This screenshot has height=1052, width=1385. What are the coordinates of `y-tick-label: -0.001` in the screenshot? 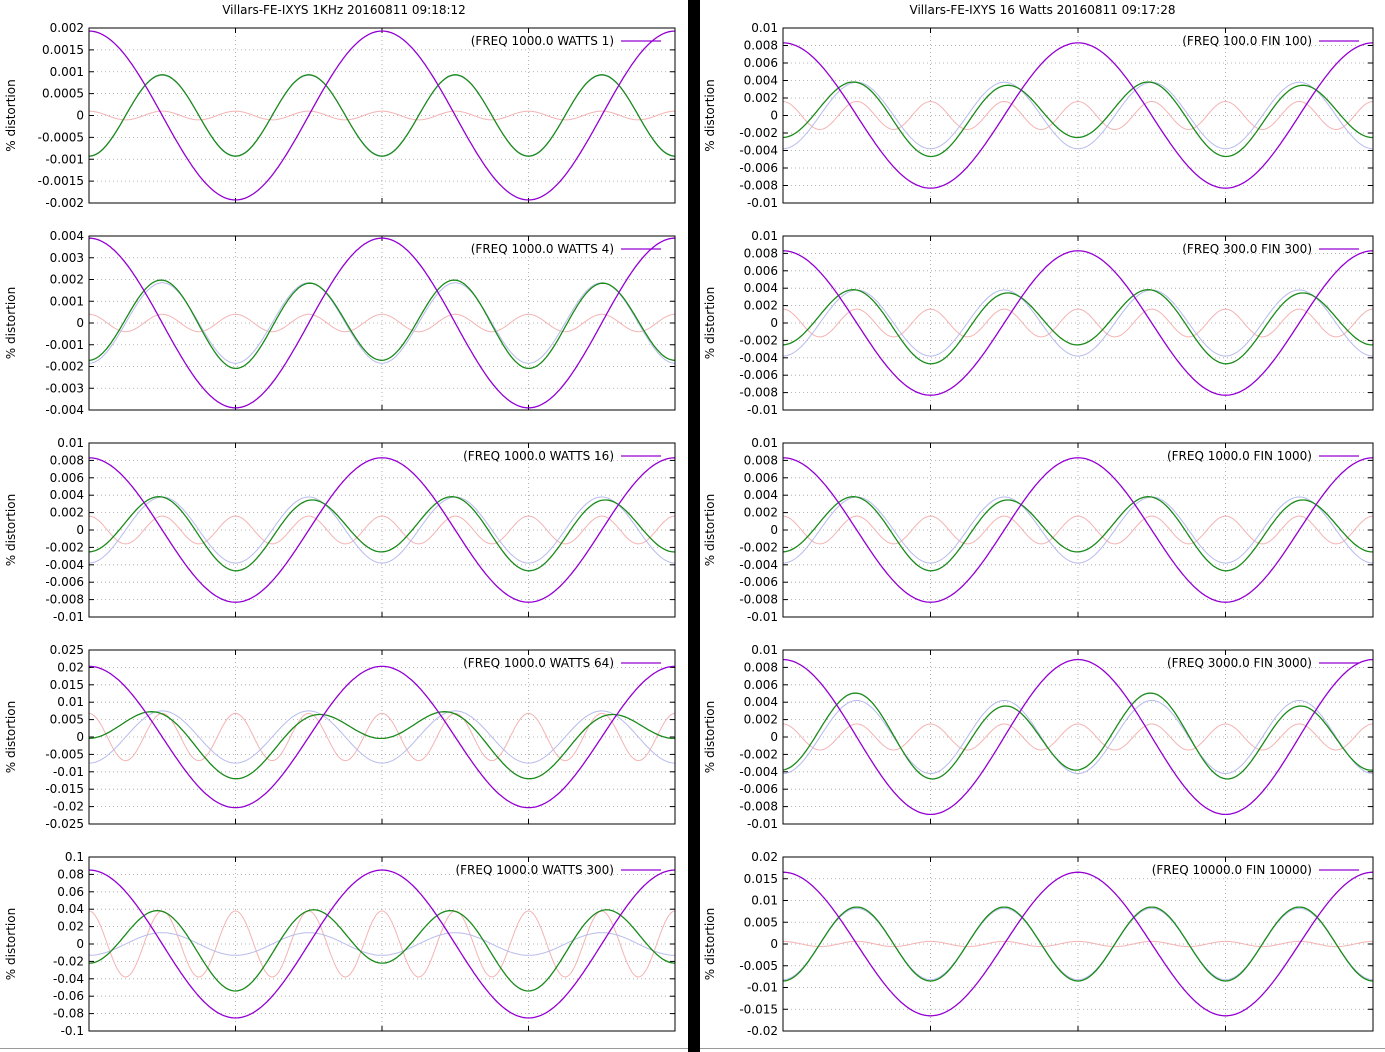 It's located at (64, 159).